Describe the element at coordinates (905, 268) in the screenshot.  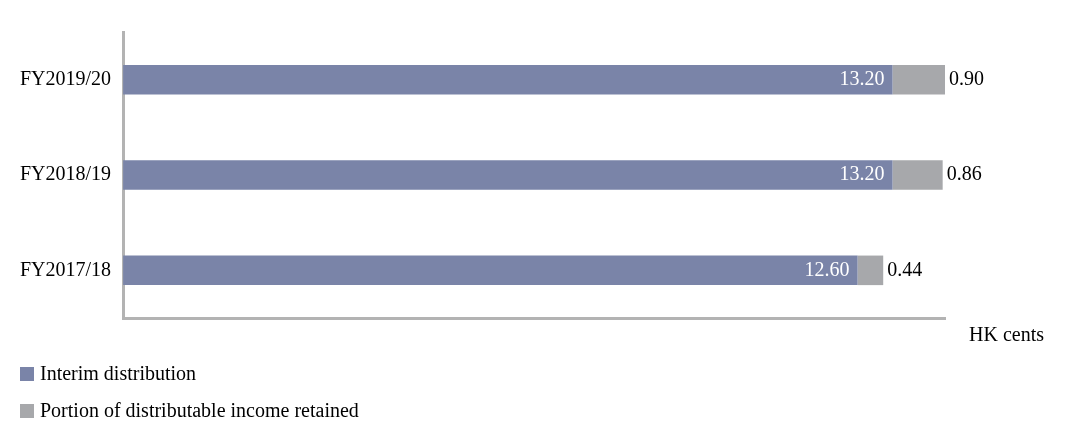
I see `data-label: 0.44` at that location.